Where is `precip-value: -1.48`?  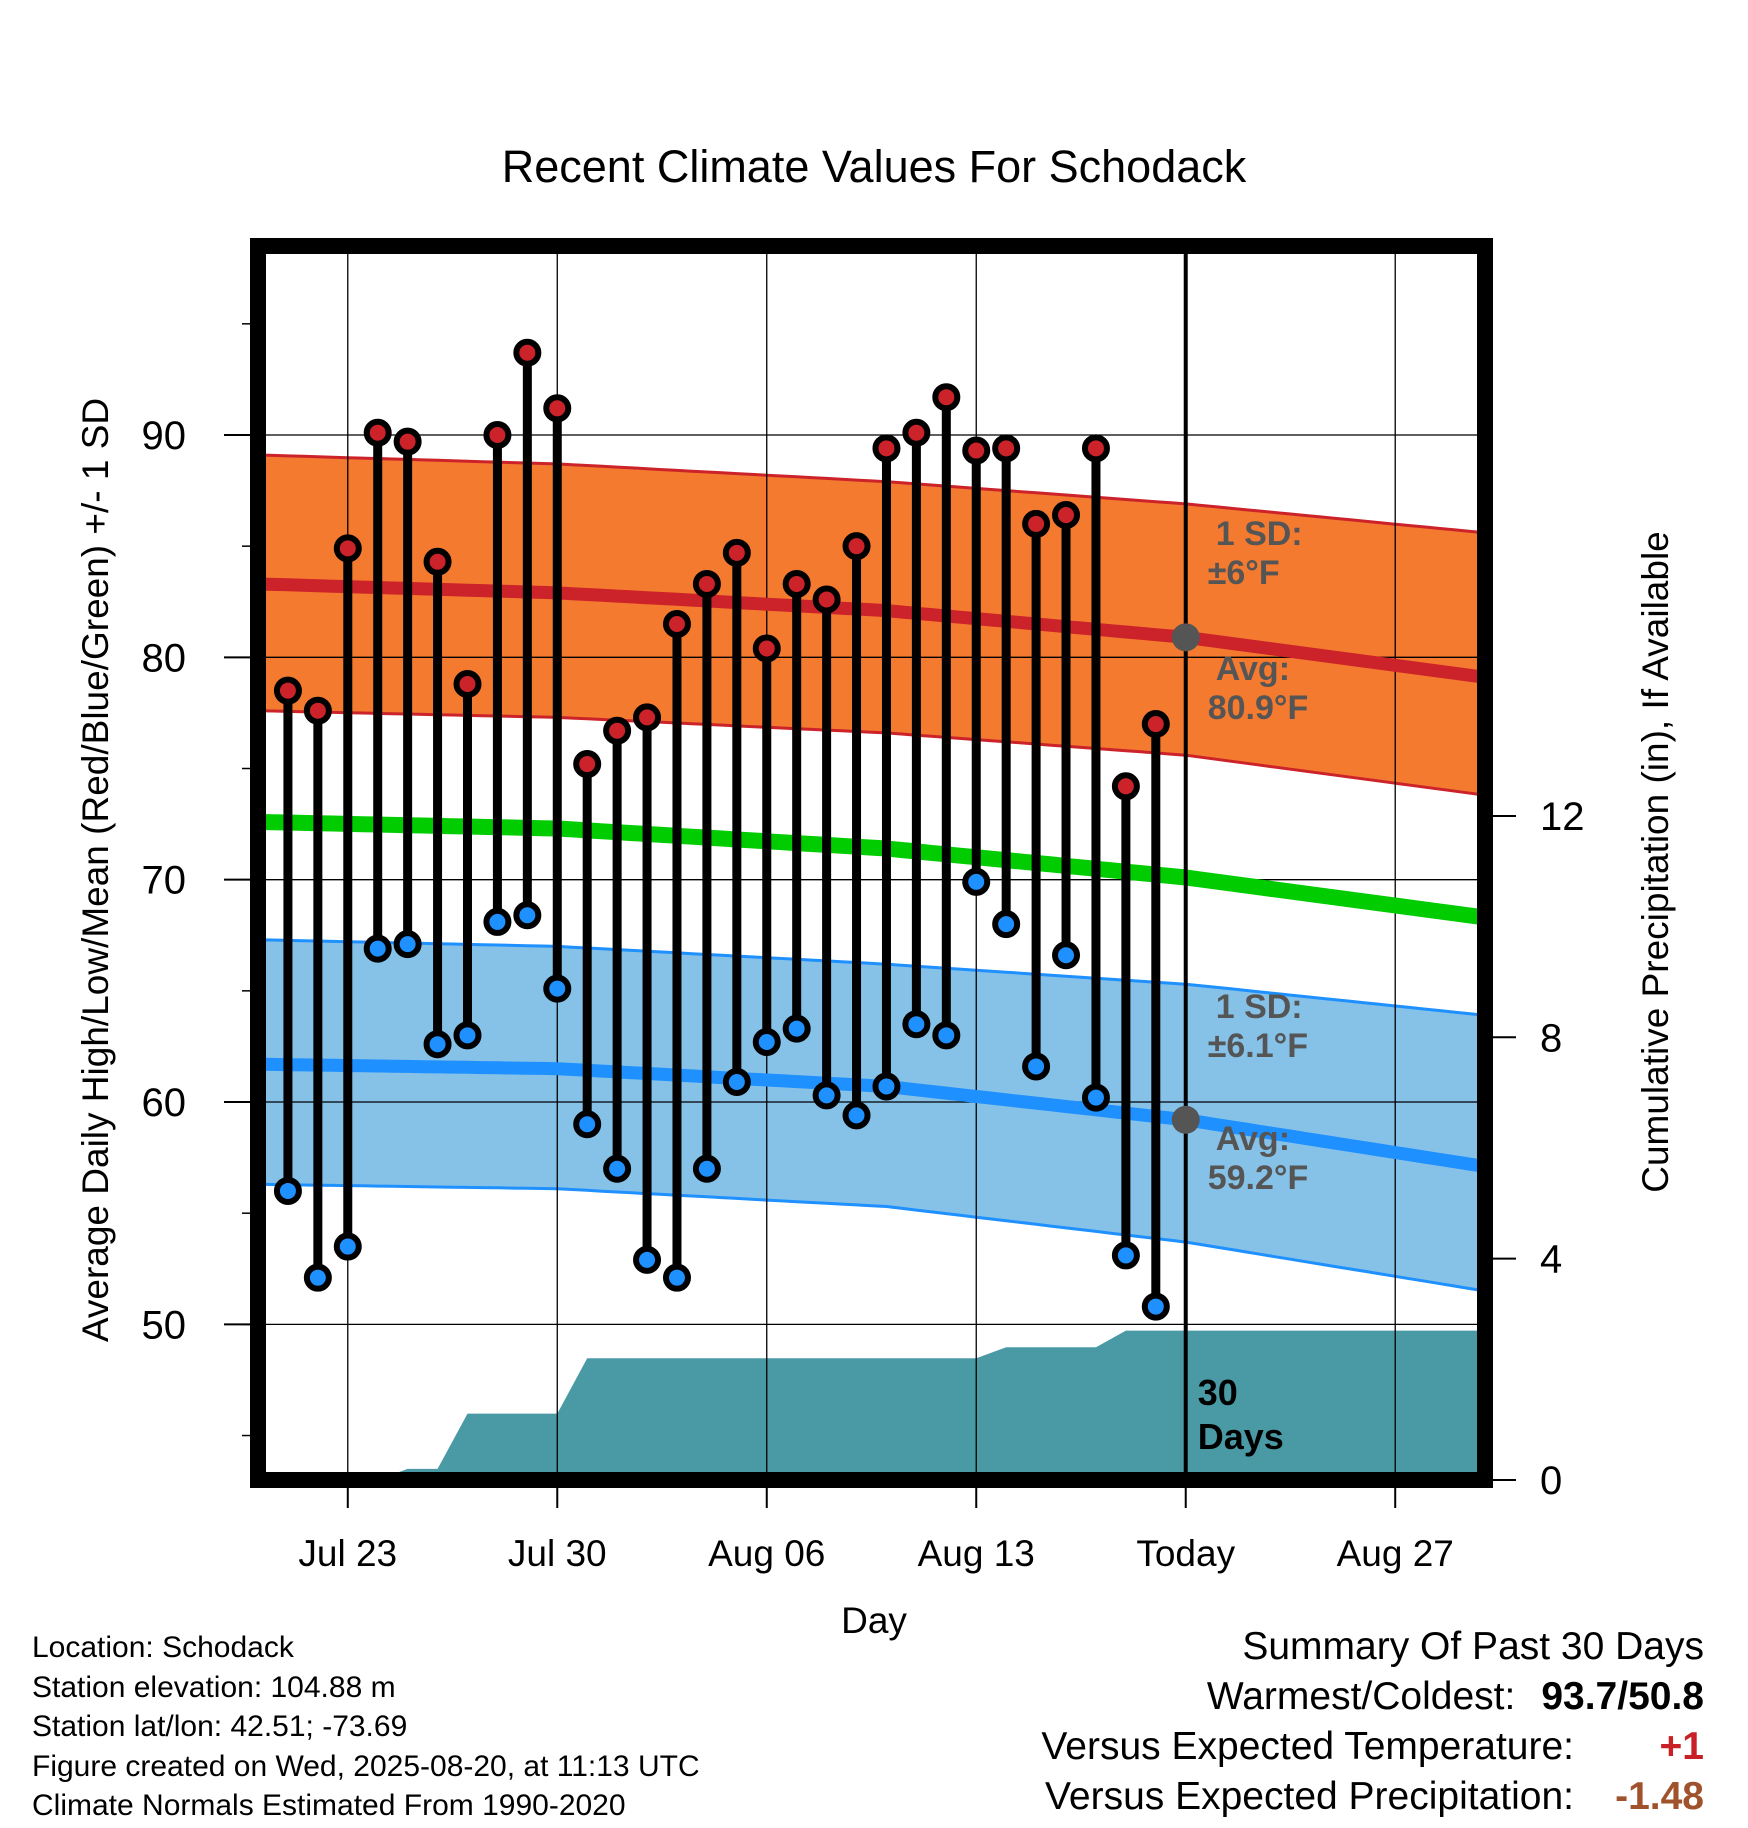 precip-value: -1.48 is located at coordinates (1659, 1796).